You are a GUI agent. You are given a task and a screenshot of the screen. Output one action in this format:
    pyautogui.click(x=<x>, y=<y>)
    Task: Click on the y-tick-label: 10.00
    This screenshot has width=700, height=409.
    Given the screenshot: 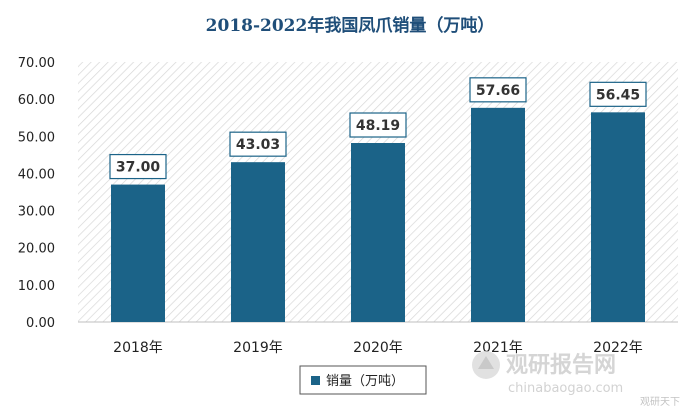 What is the action you would take?
    pyautogui.click(x=36, y=286)
    